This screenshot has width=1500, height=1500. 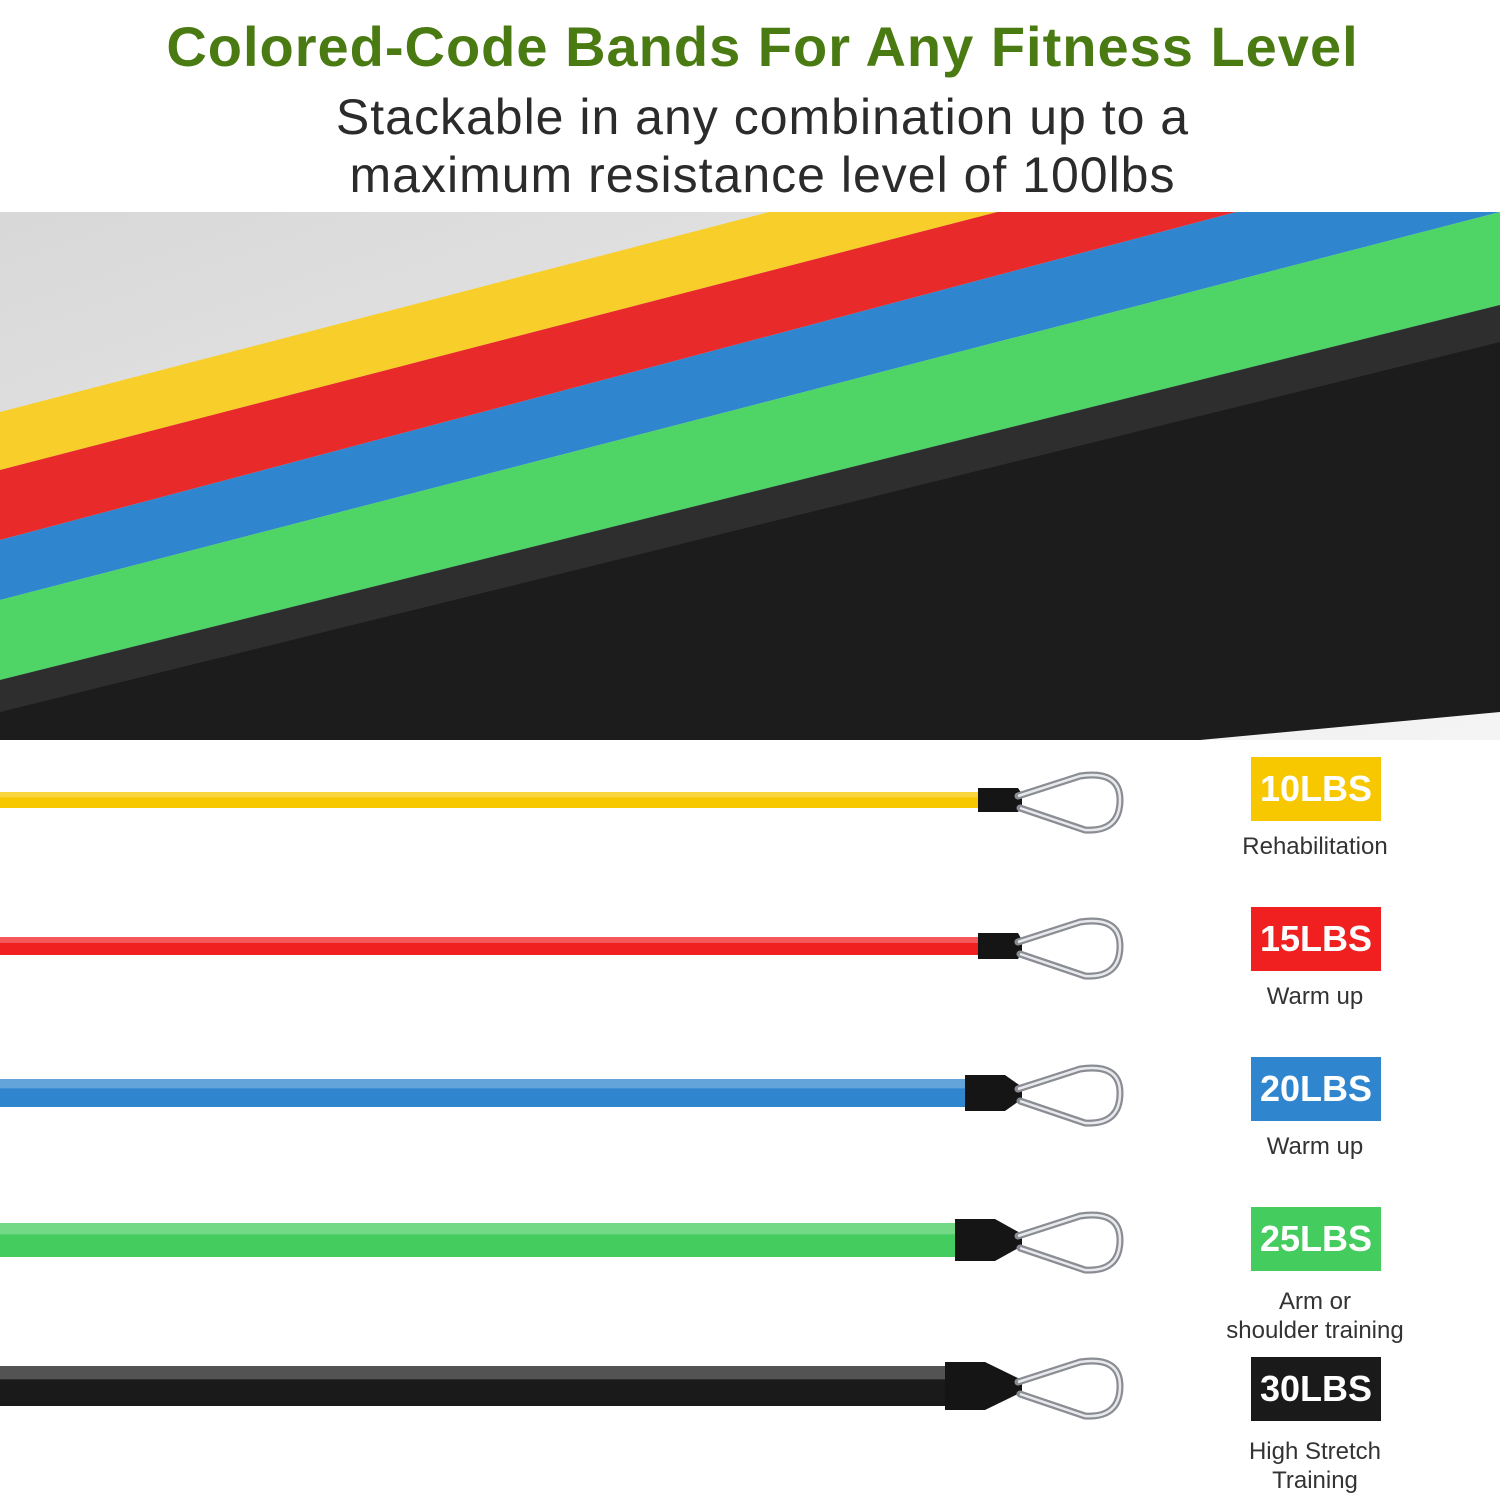 What do you see at coordinates (1315, 1451) in the screenshot?
I see `band-description: High Stretch` at bounding box center [1315, 1451].